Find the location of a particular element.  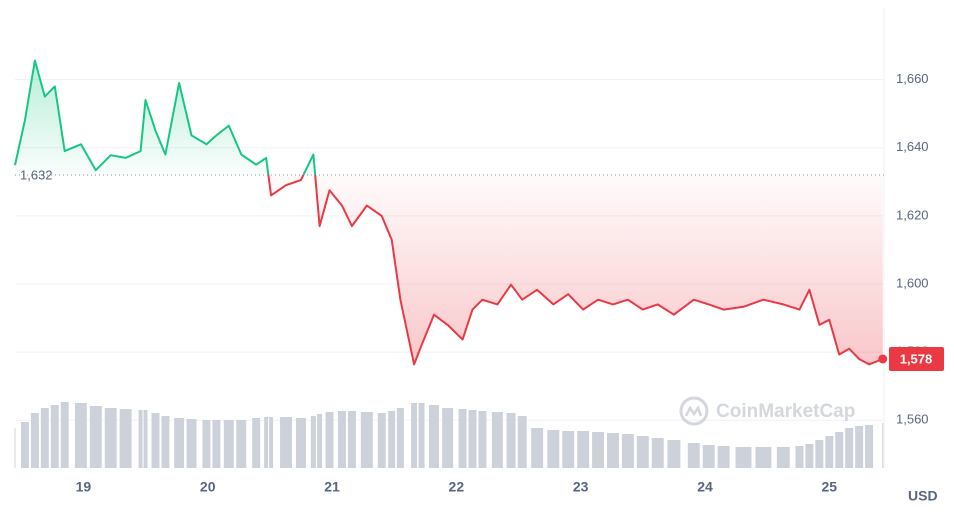

x-tick-label: 21 is located at coordinates (332, 487).